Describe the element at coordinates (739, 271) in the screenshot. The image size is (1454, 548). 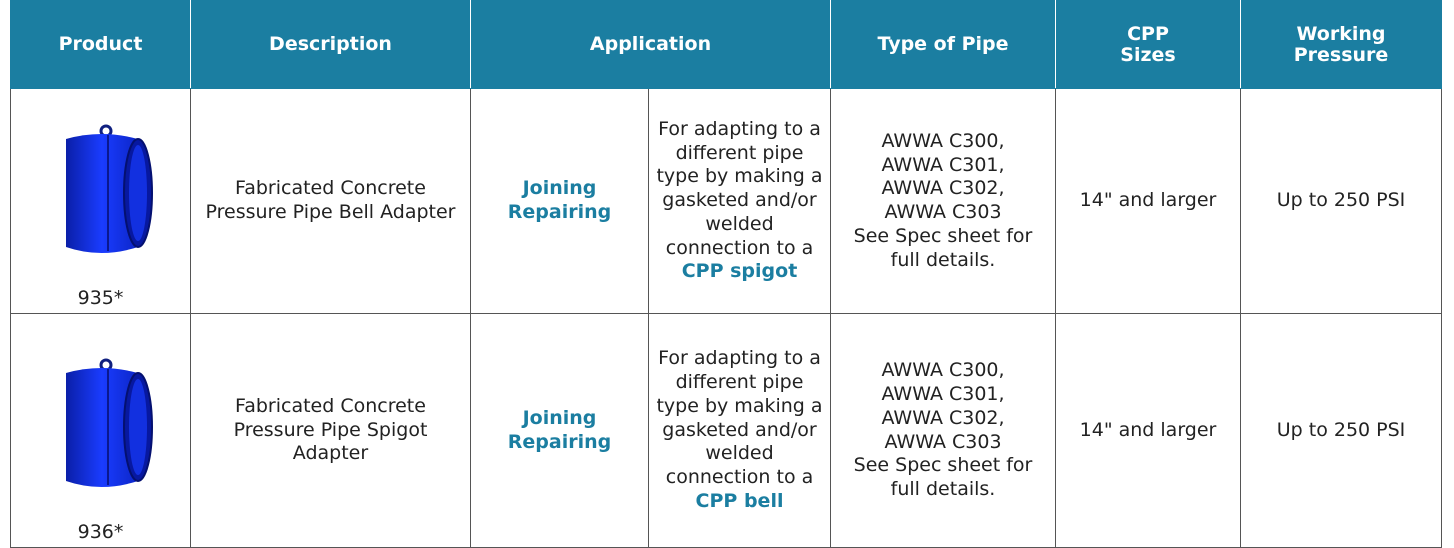
I see `detail-link: CPP spigot` at that location.